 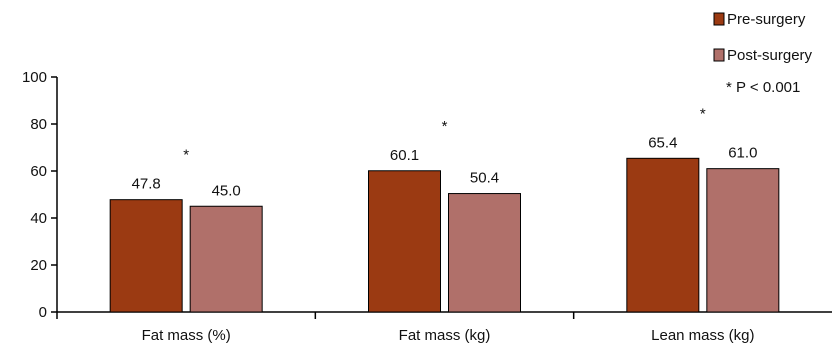 What do you see at coordinates (766, 19) in the screenshot?
I see `legend-label: Pre-surgery` at bounding box center [766, 19].